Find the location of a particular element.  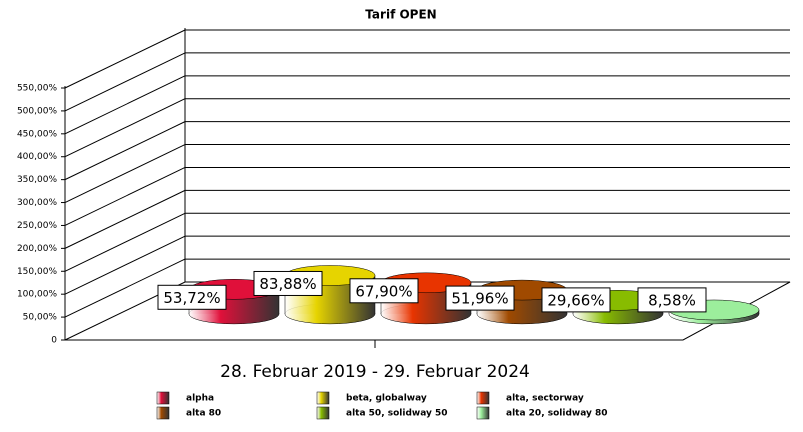

y-tick-label: 300,00% is located at coordinates (37, 203).